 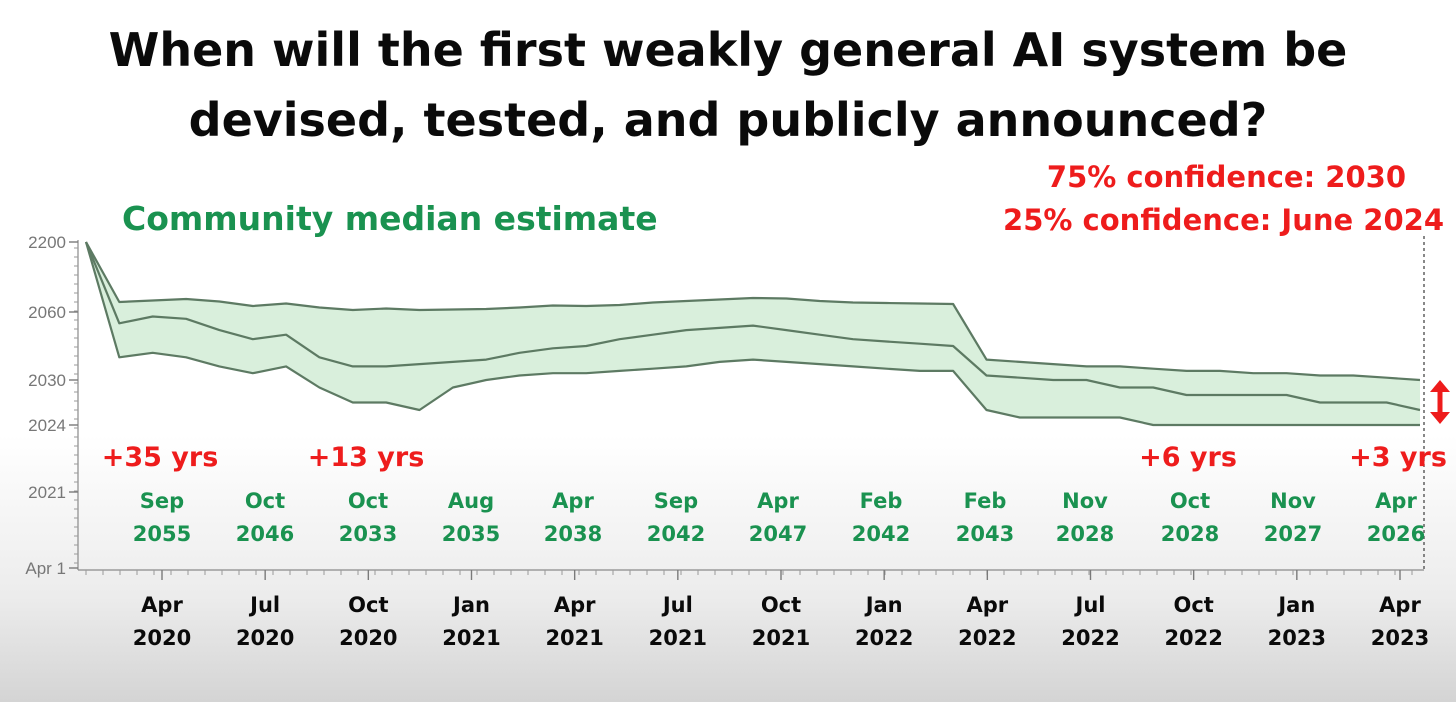 I want to click on chart-title-line-2: devised, tested, and publicly announced?, so click(x=728, y=120).